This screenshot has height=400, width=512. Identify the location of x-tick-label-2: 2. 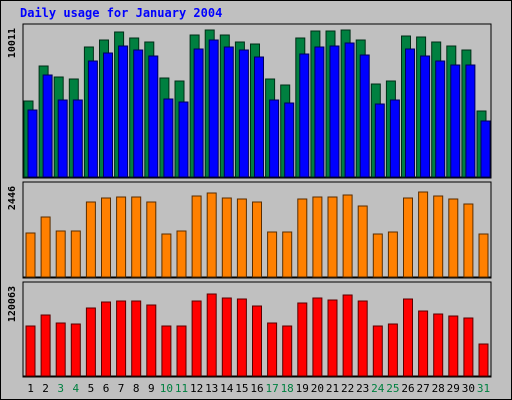
(45, 388).